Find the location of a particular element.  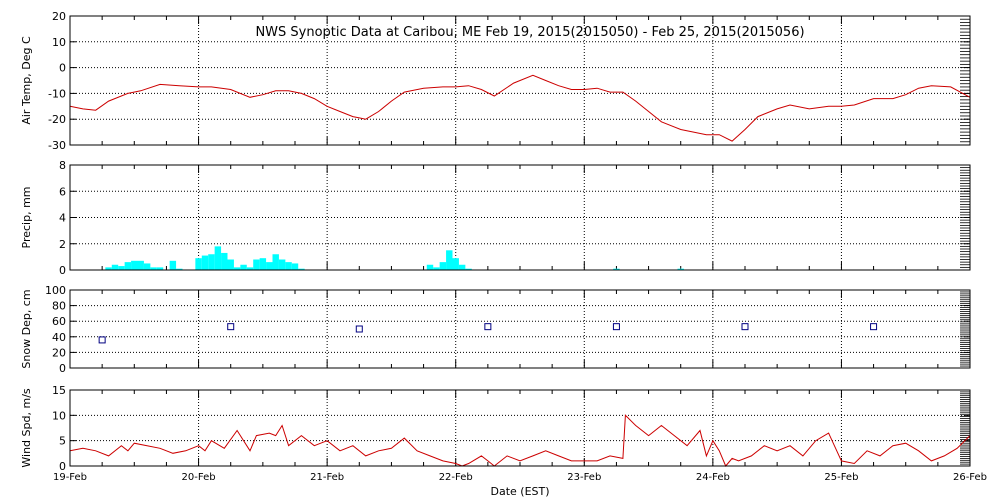

y-axis-label: Precip, mm is located at coordinates (26, 218).